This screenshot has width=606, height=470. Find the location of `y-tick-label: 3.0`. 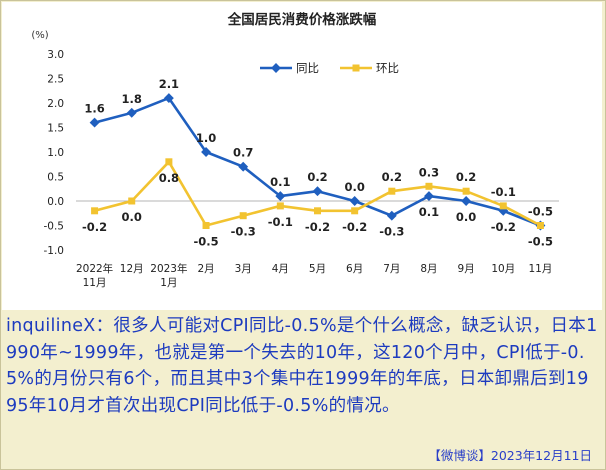

y-tick-label: 3.0 is located at coordinates (55, 55).